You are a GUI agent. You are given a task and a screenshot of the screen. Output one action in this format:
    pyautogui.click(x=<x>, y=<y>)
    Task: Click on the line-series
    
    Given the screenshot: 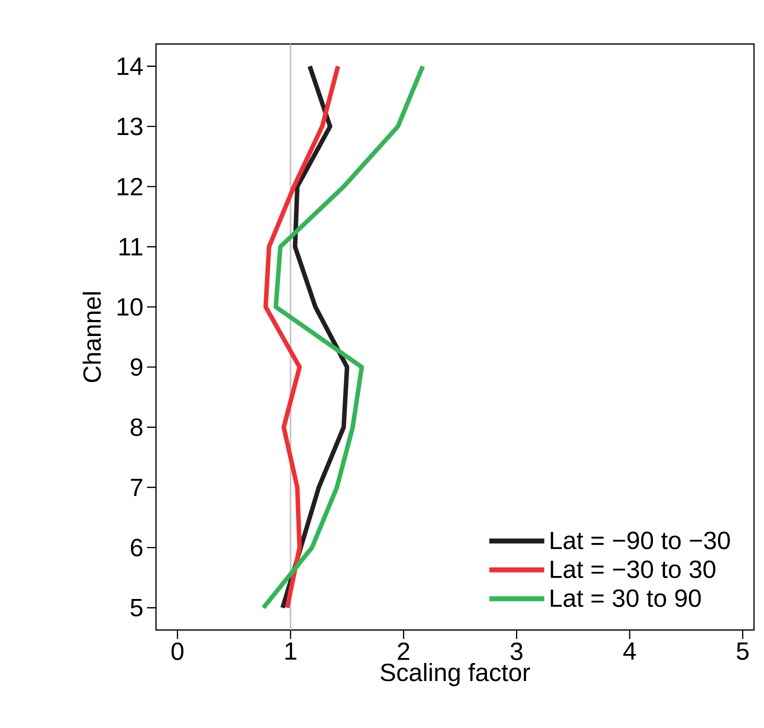 What is the action you would take?
    pyautogui.click(x=301, y=337)
    